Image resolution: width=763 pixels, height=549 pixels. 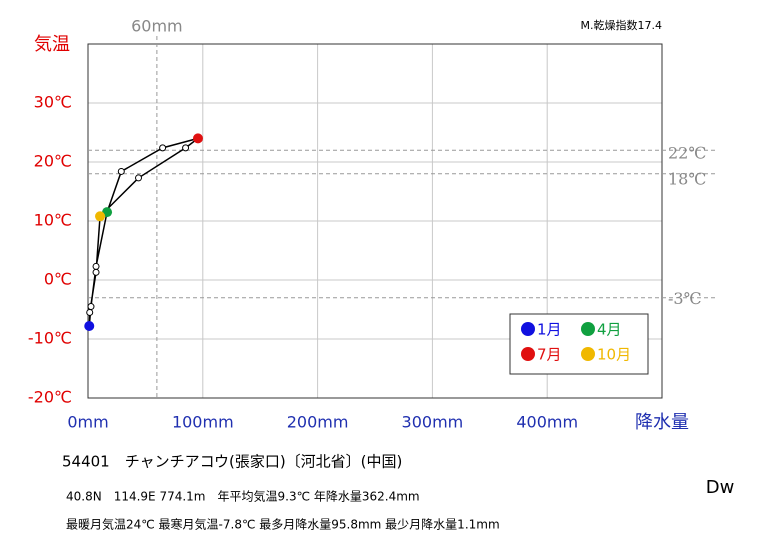 I want to click on climate-code: Dw, so click(x=720, y=487).